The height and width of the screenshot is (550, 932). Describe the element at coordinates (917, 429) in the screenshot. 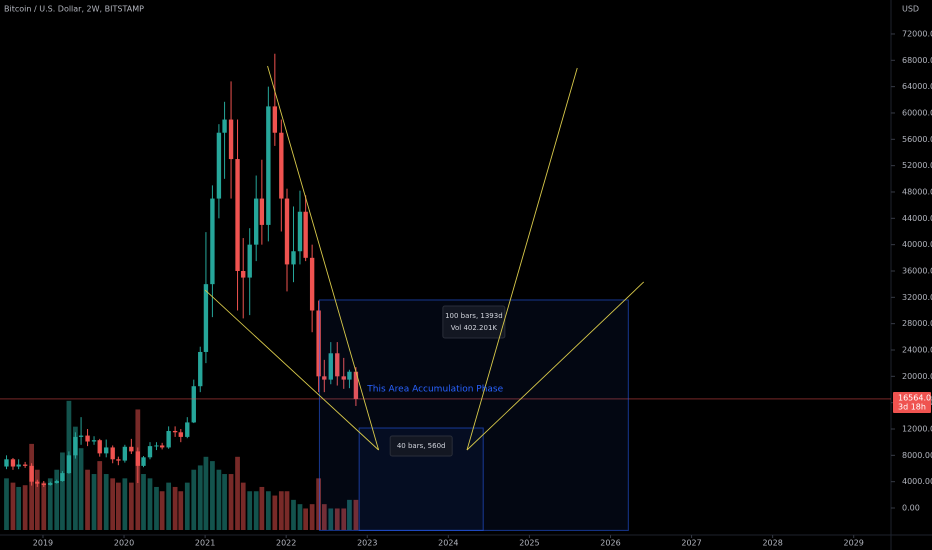

I see `y-tick-label: 12000.00` at that location.